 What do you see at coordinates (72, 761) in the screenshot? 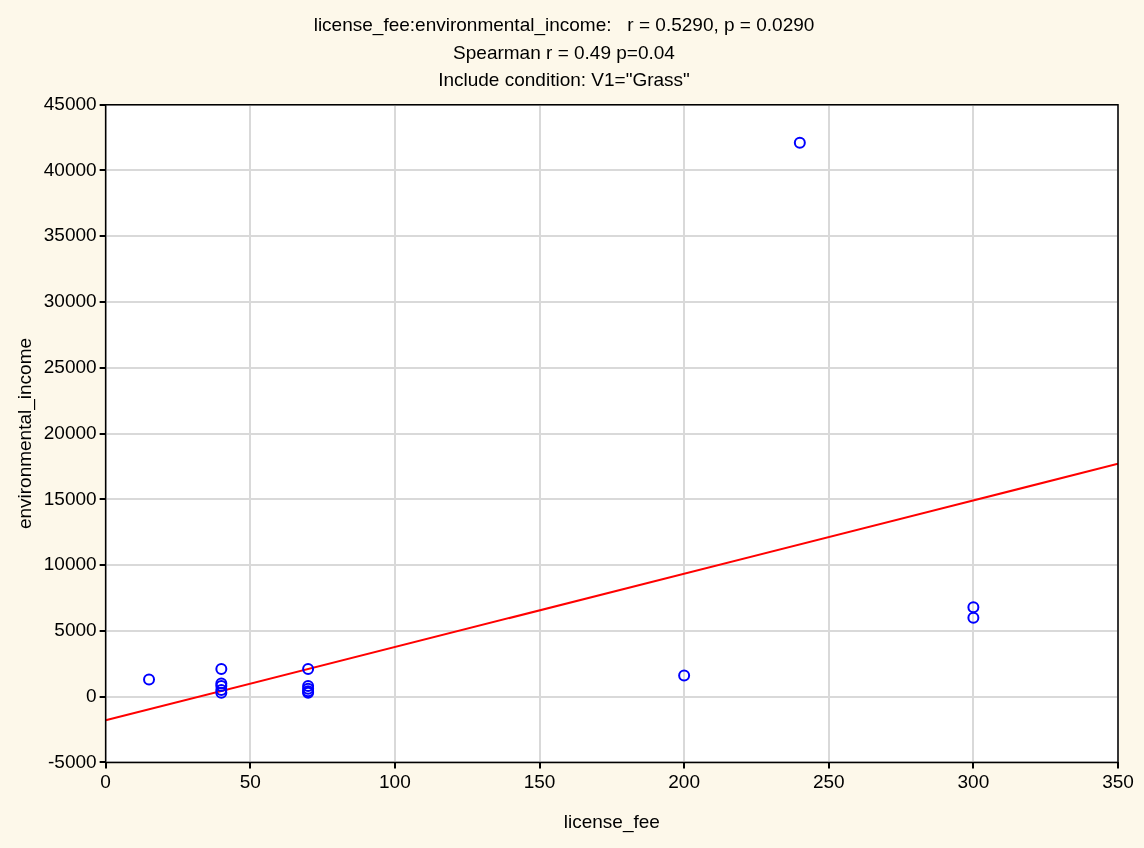
I see `y-tick-label: -5000` at bounding box center [72, 761].